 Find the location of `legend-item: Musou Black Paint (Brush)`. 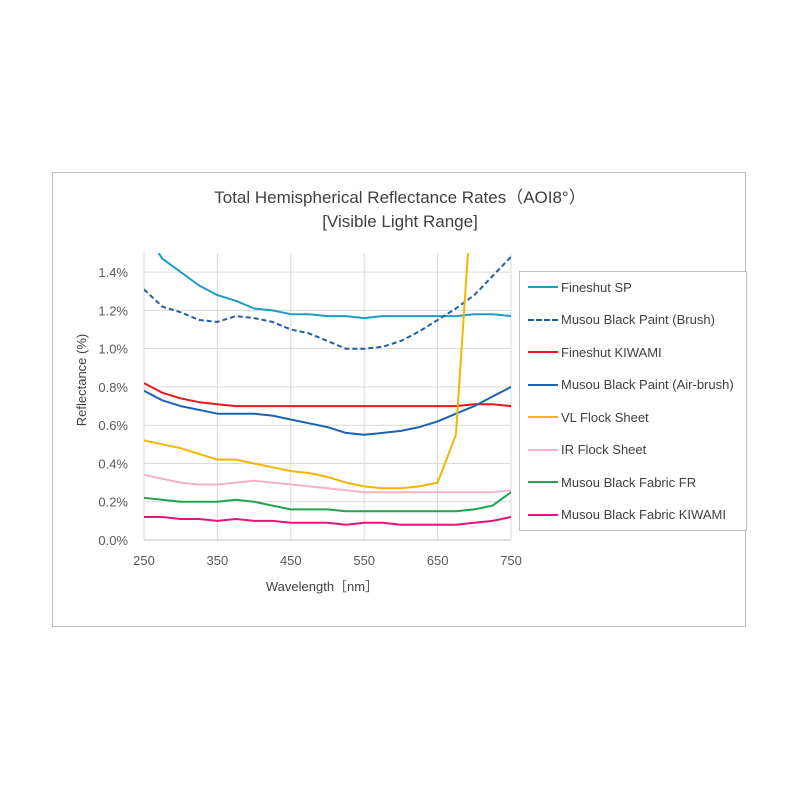

legend-item: Musou Black Paint (Brush) is located at coordinates (621, 320).